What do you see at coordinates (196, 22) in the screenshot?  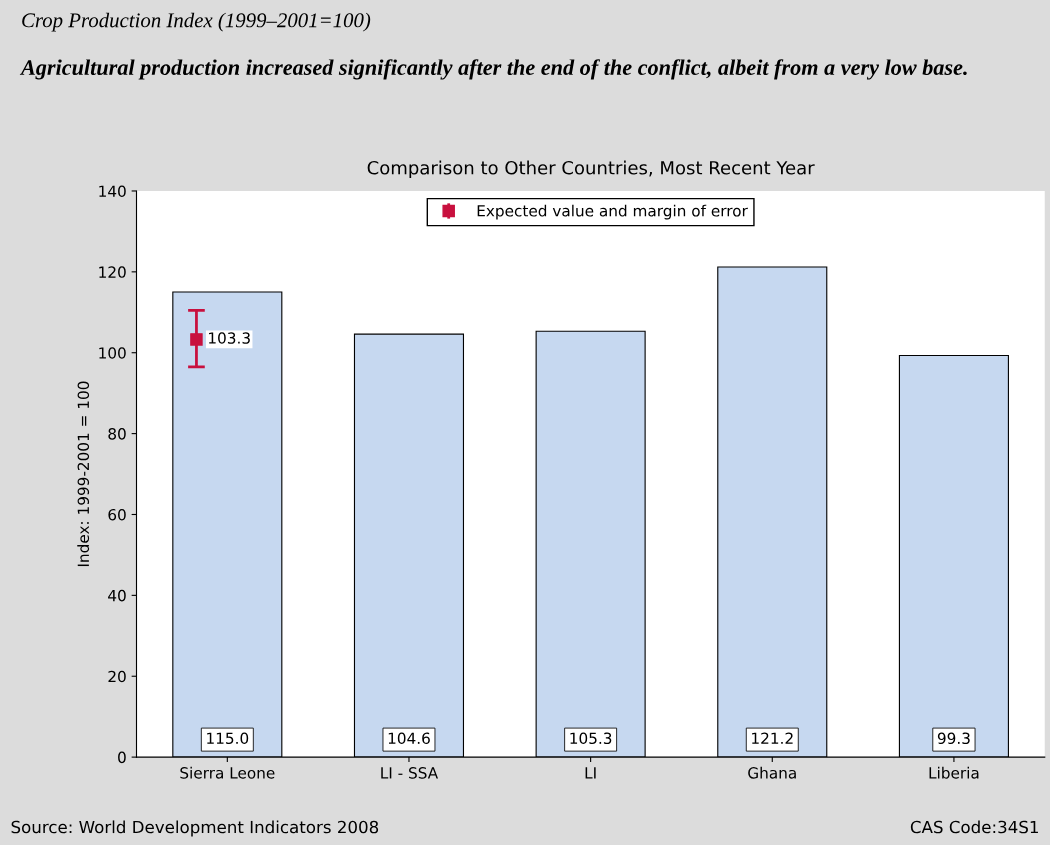 I see `text: Crop Production Index (1999–2001=100)` at bounding box center [196, 22].